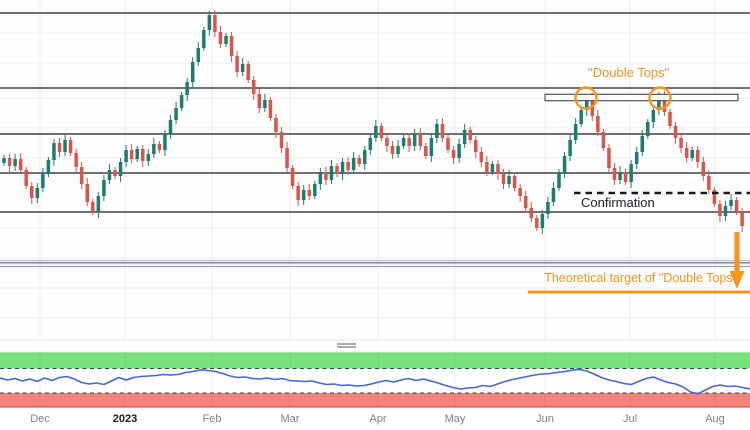 This screenshot has height=430, width=750. What do you see at coordinates (737, 251) in the screenshot?
I see `down-arrow-shaft` at bounding box center [737, 251].